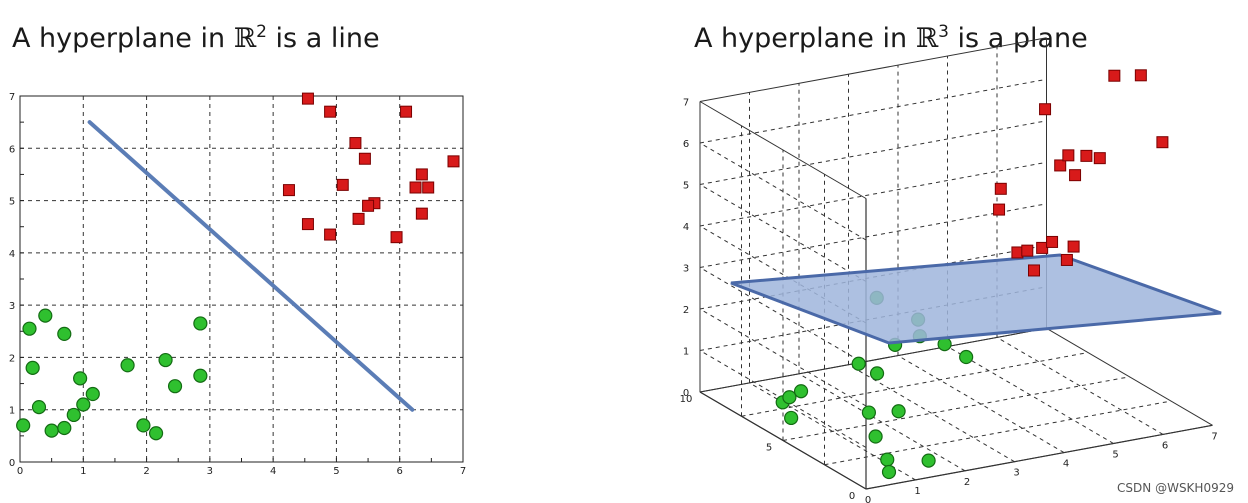  Describe the element at coordinates (852, 496) in the screenshot. I see `y-tick-label: 0` at that location.